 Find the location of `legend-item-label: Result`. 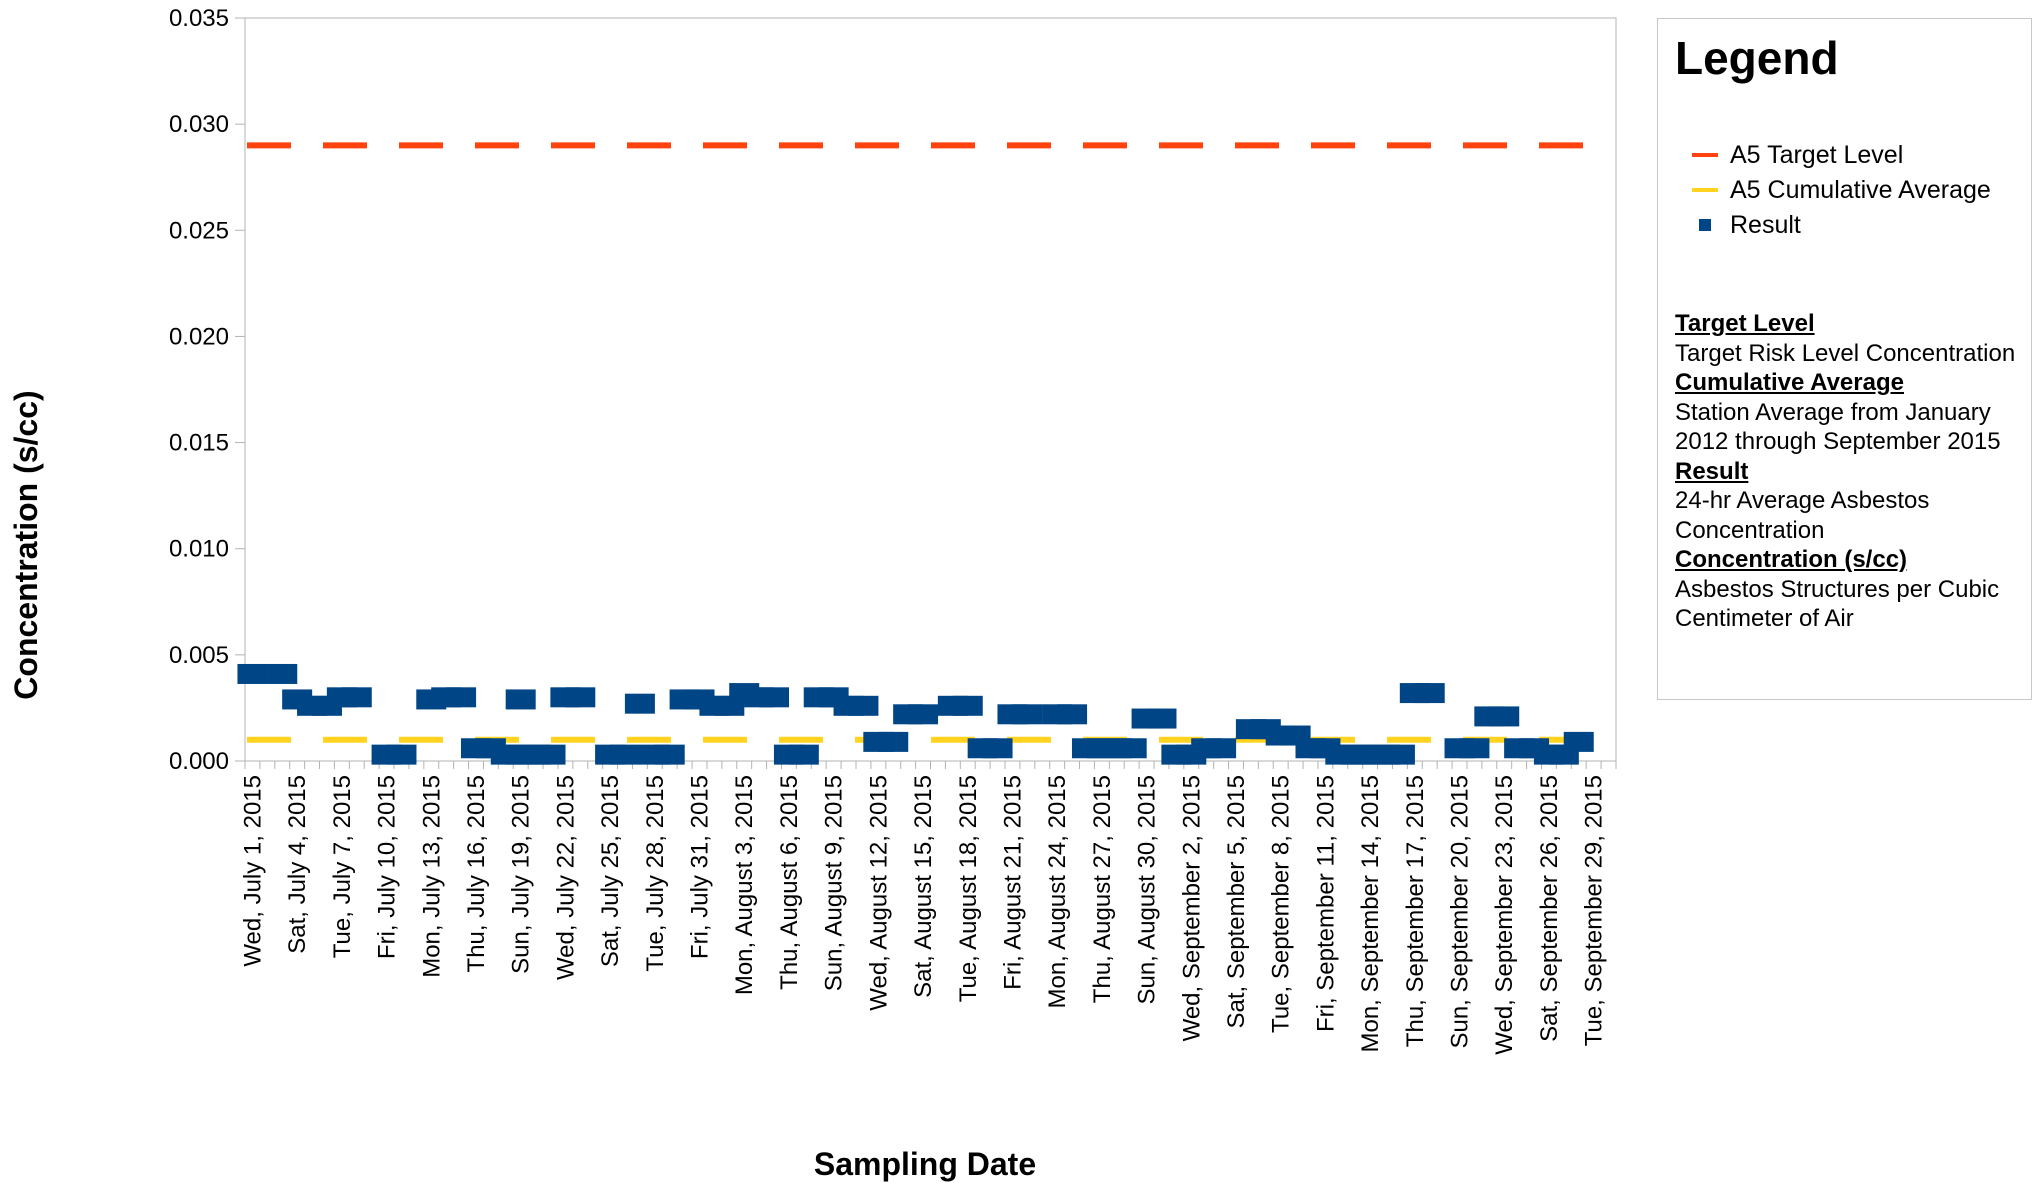

legend-item-label: Result is located at coordinates (1765, 224).